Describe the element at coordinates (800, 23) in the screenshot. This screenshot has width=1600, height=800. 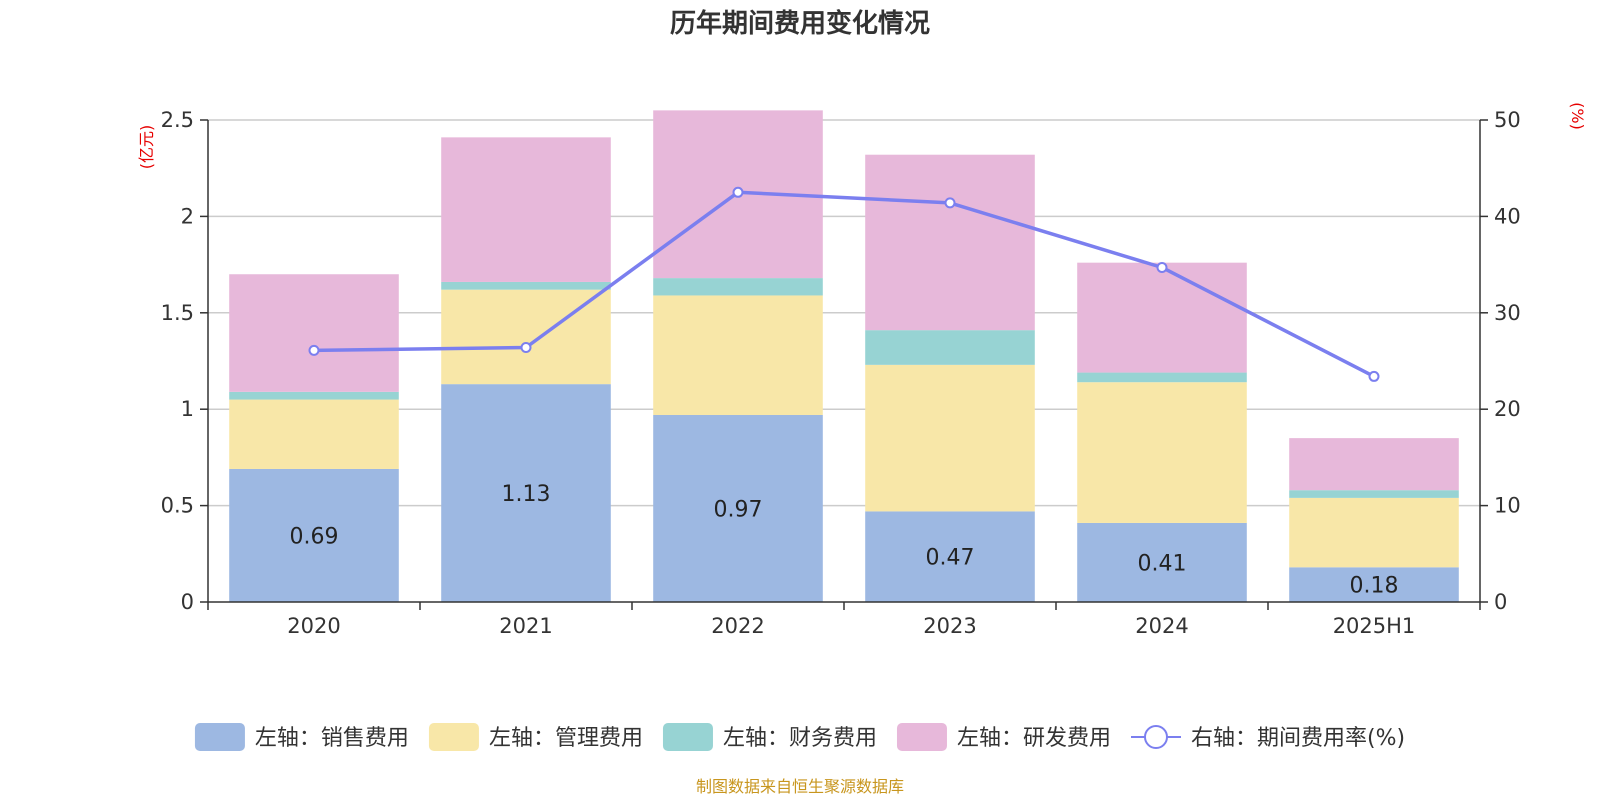
I see `chart-title: 历年期间费用变化情况` at that location.